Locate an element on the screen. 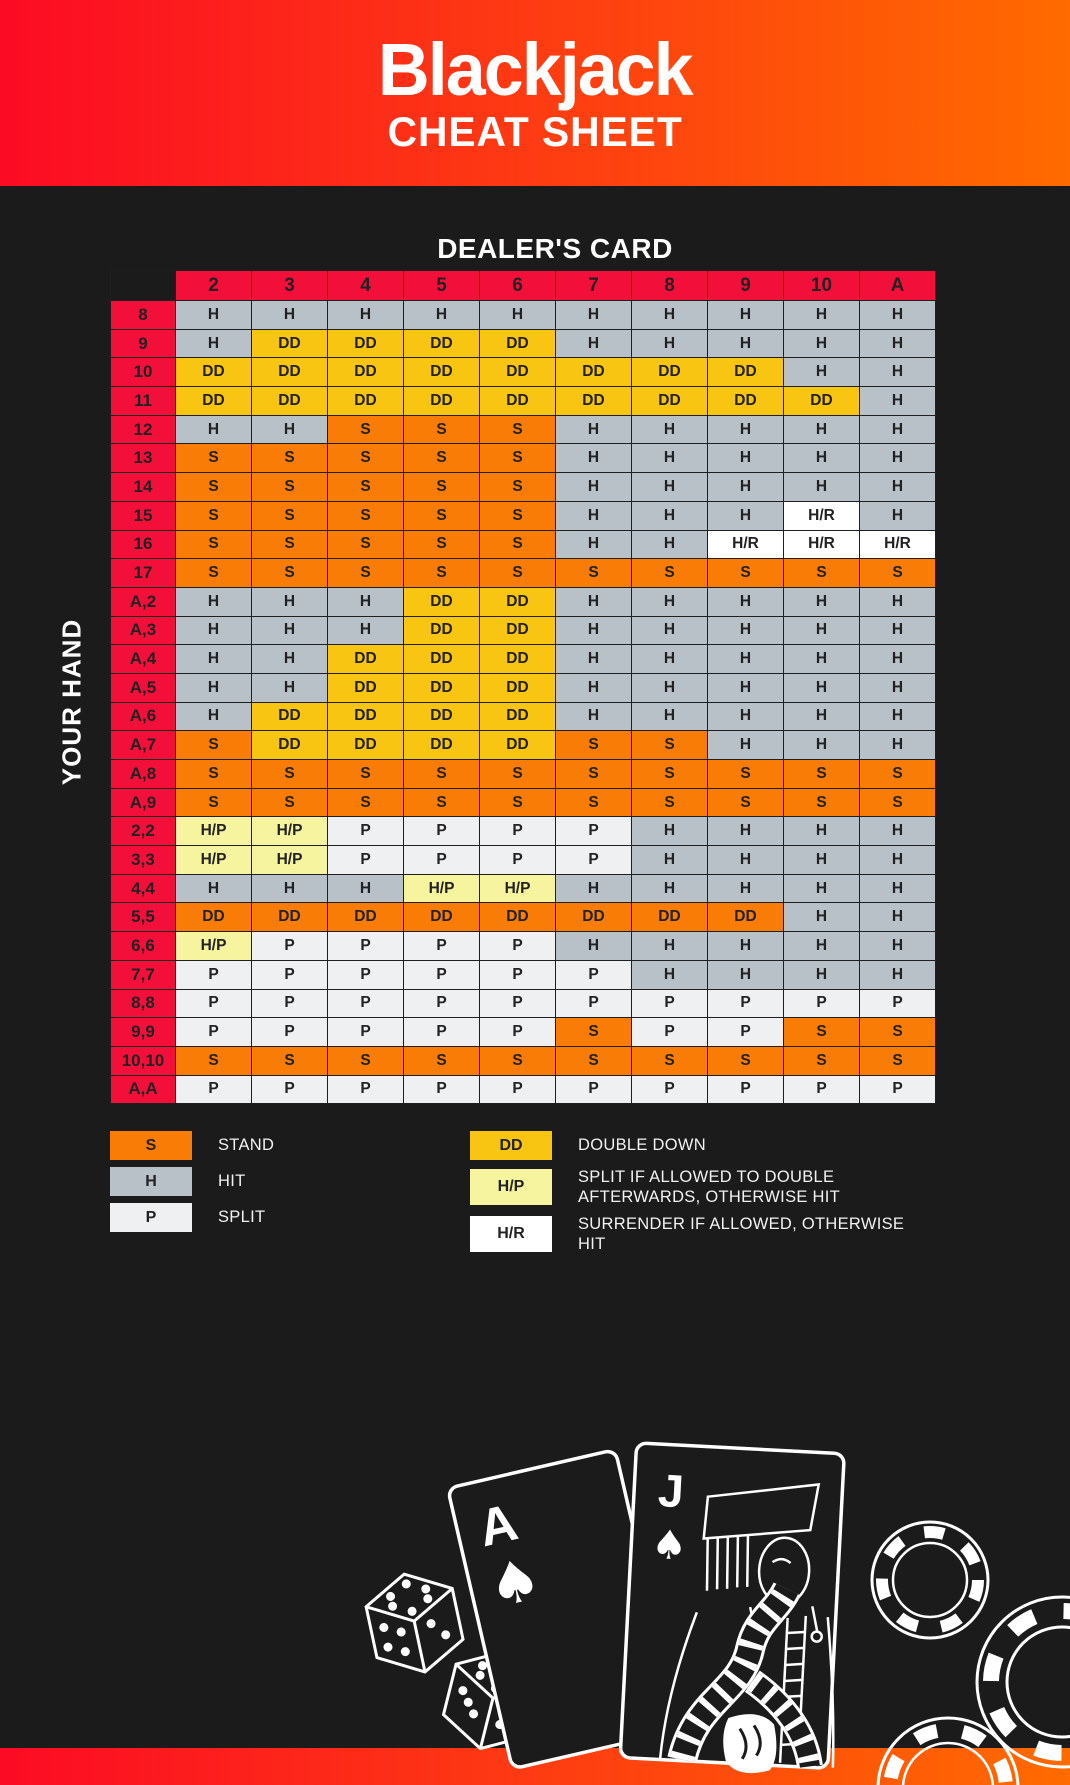 Image resolution: width=1070 pixels, height=1785 pixels. strategy-cell: H/R is located at coordinates (897, 544).